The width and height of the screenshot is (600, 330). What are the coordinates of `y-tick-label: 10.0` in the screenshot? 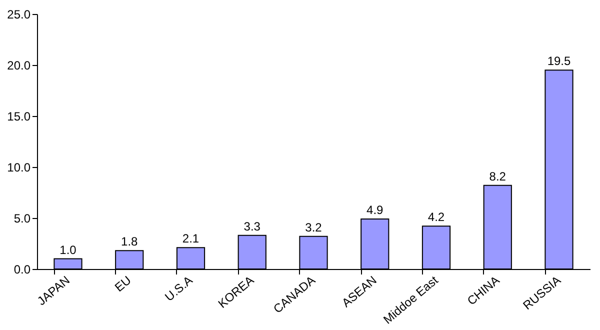 It's located at (19, 167).